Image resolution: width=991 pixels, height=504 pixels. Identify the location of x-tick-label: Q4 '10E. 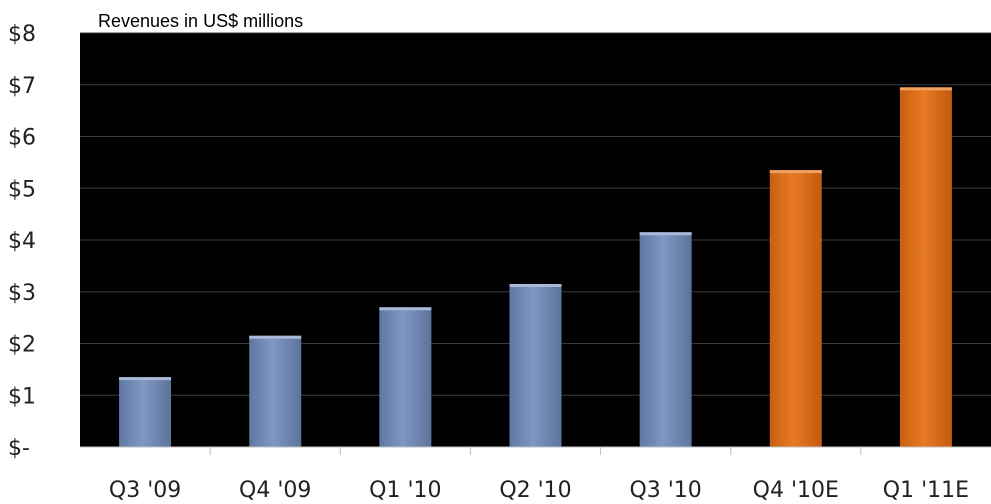
(796, 490).